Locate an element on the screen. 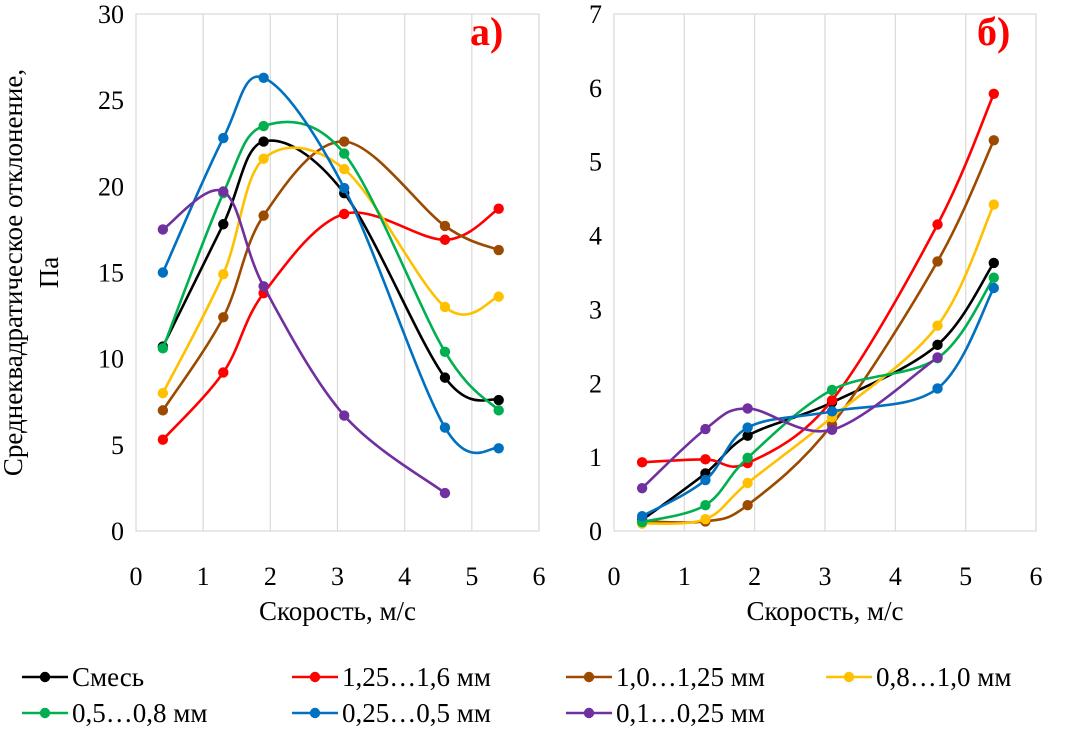  y-tick-label: 6 is located at coordinates (595, 88).